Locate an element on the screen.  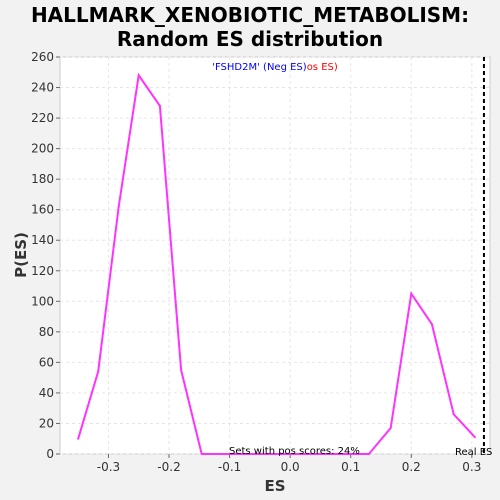
y-tick-label: 0 is located at coordinates (50, 454).